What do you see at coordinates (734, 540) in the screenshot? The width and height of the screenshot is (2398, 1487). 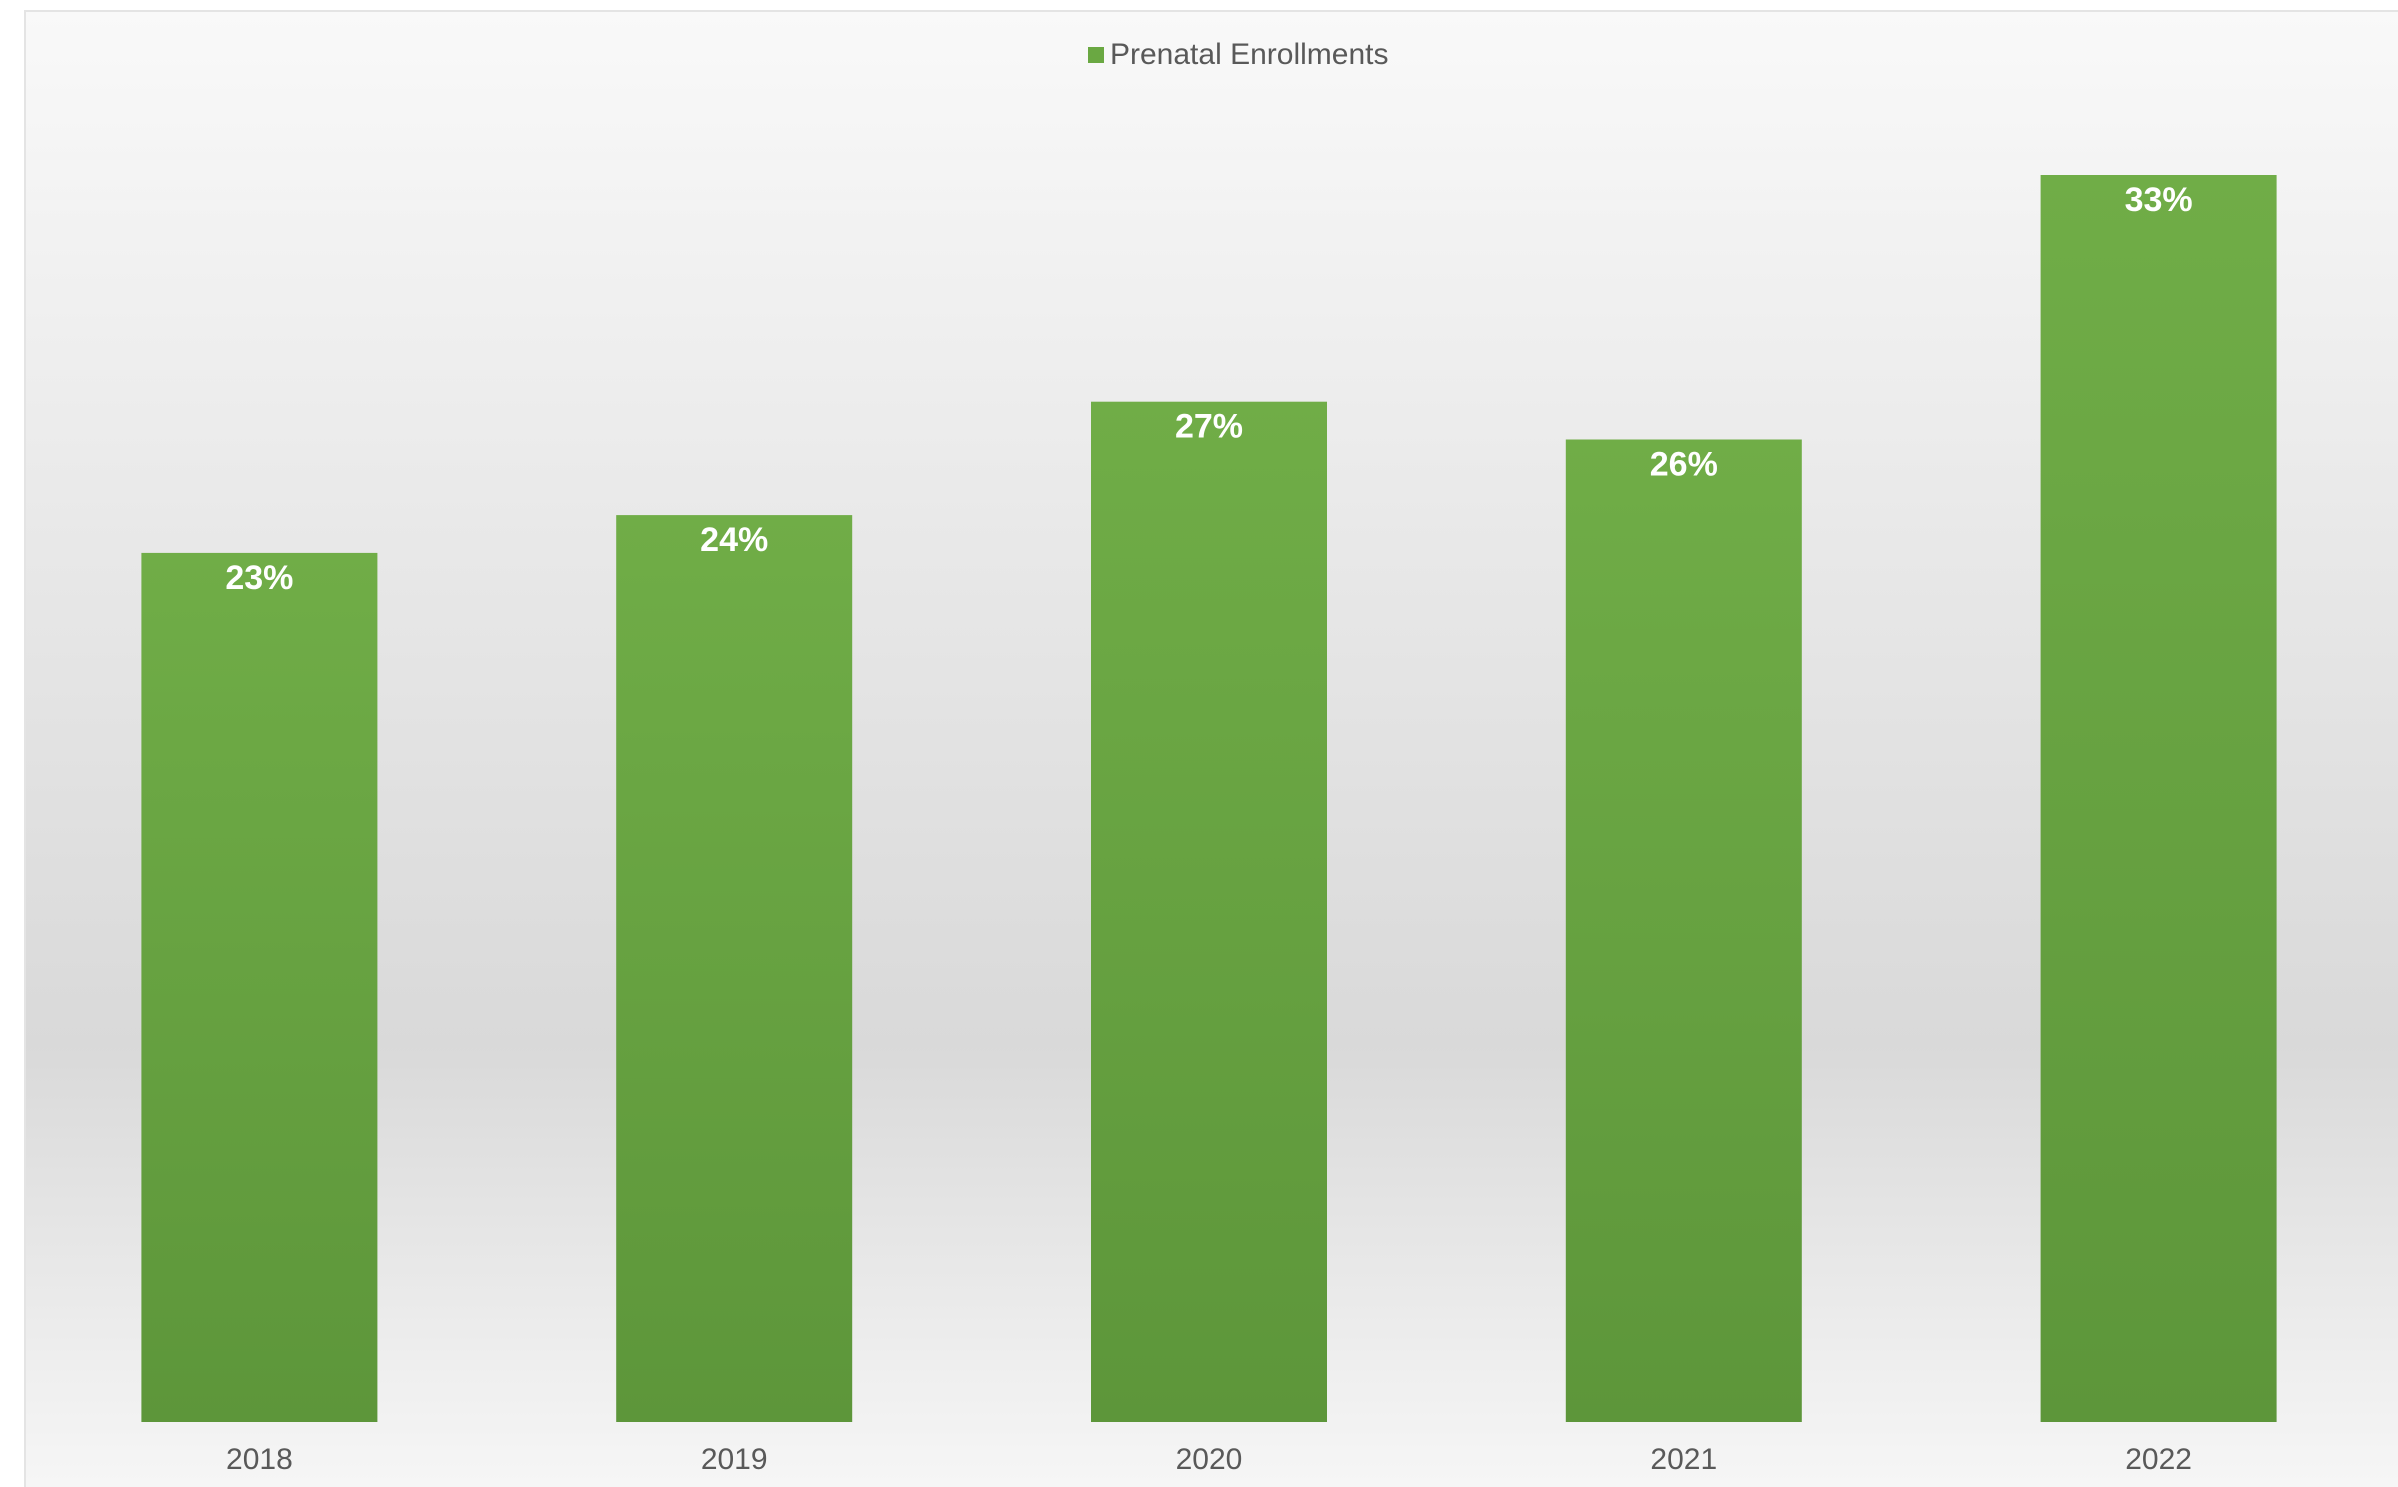 I see `data-label-2019: 24%` at bounding box center [734, 540].